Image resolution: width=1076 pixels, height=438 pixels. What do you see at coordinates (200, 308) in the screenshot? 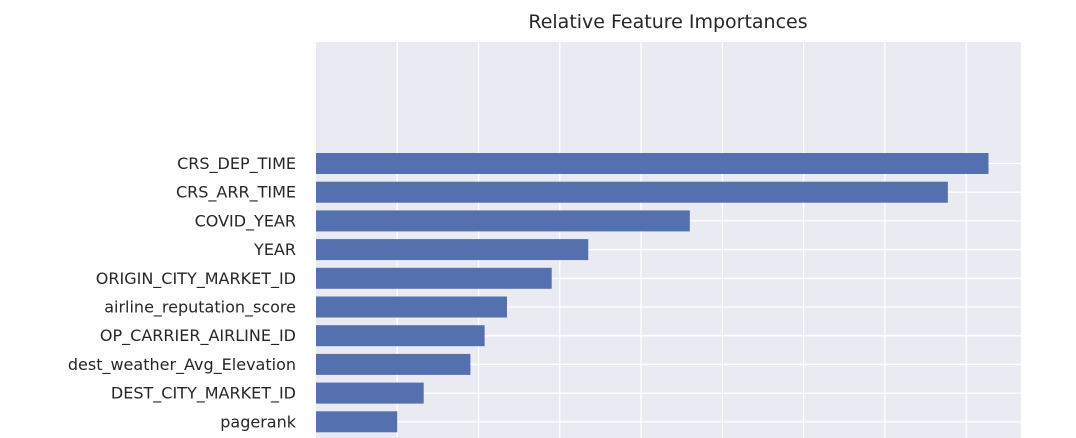
I see `y-tick-label: airline_reputation_score` at bounding box center [200, 308].